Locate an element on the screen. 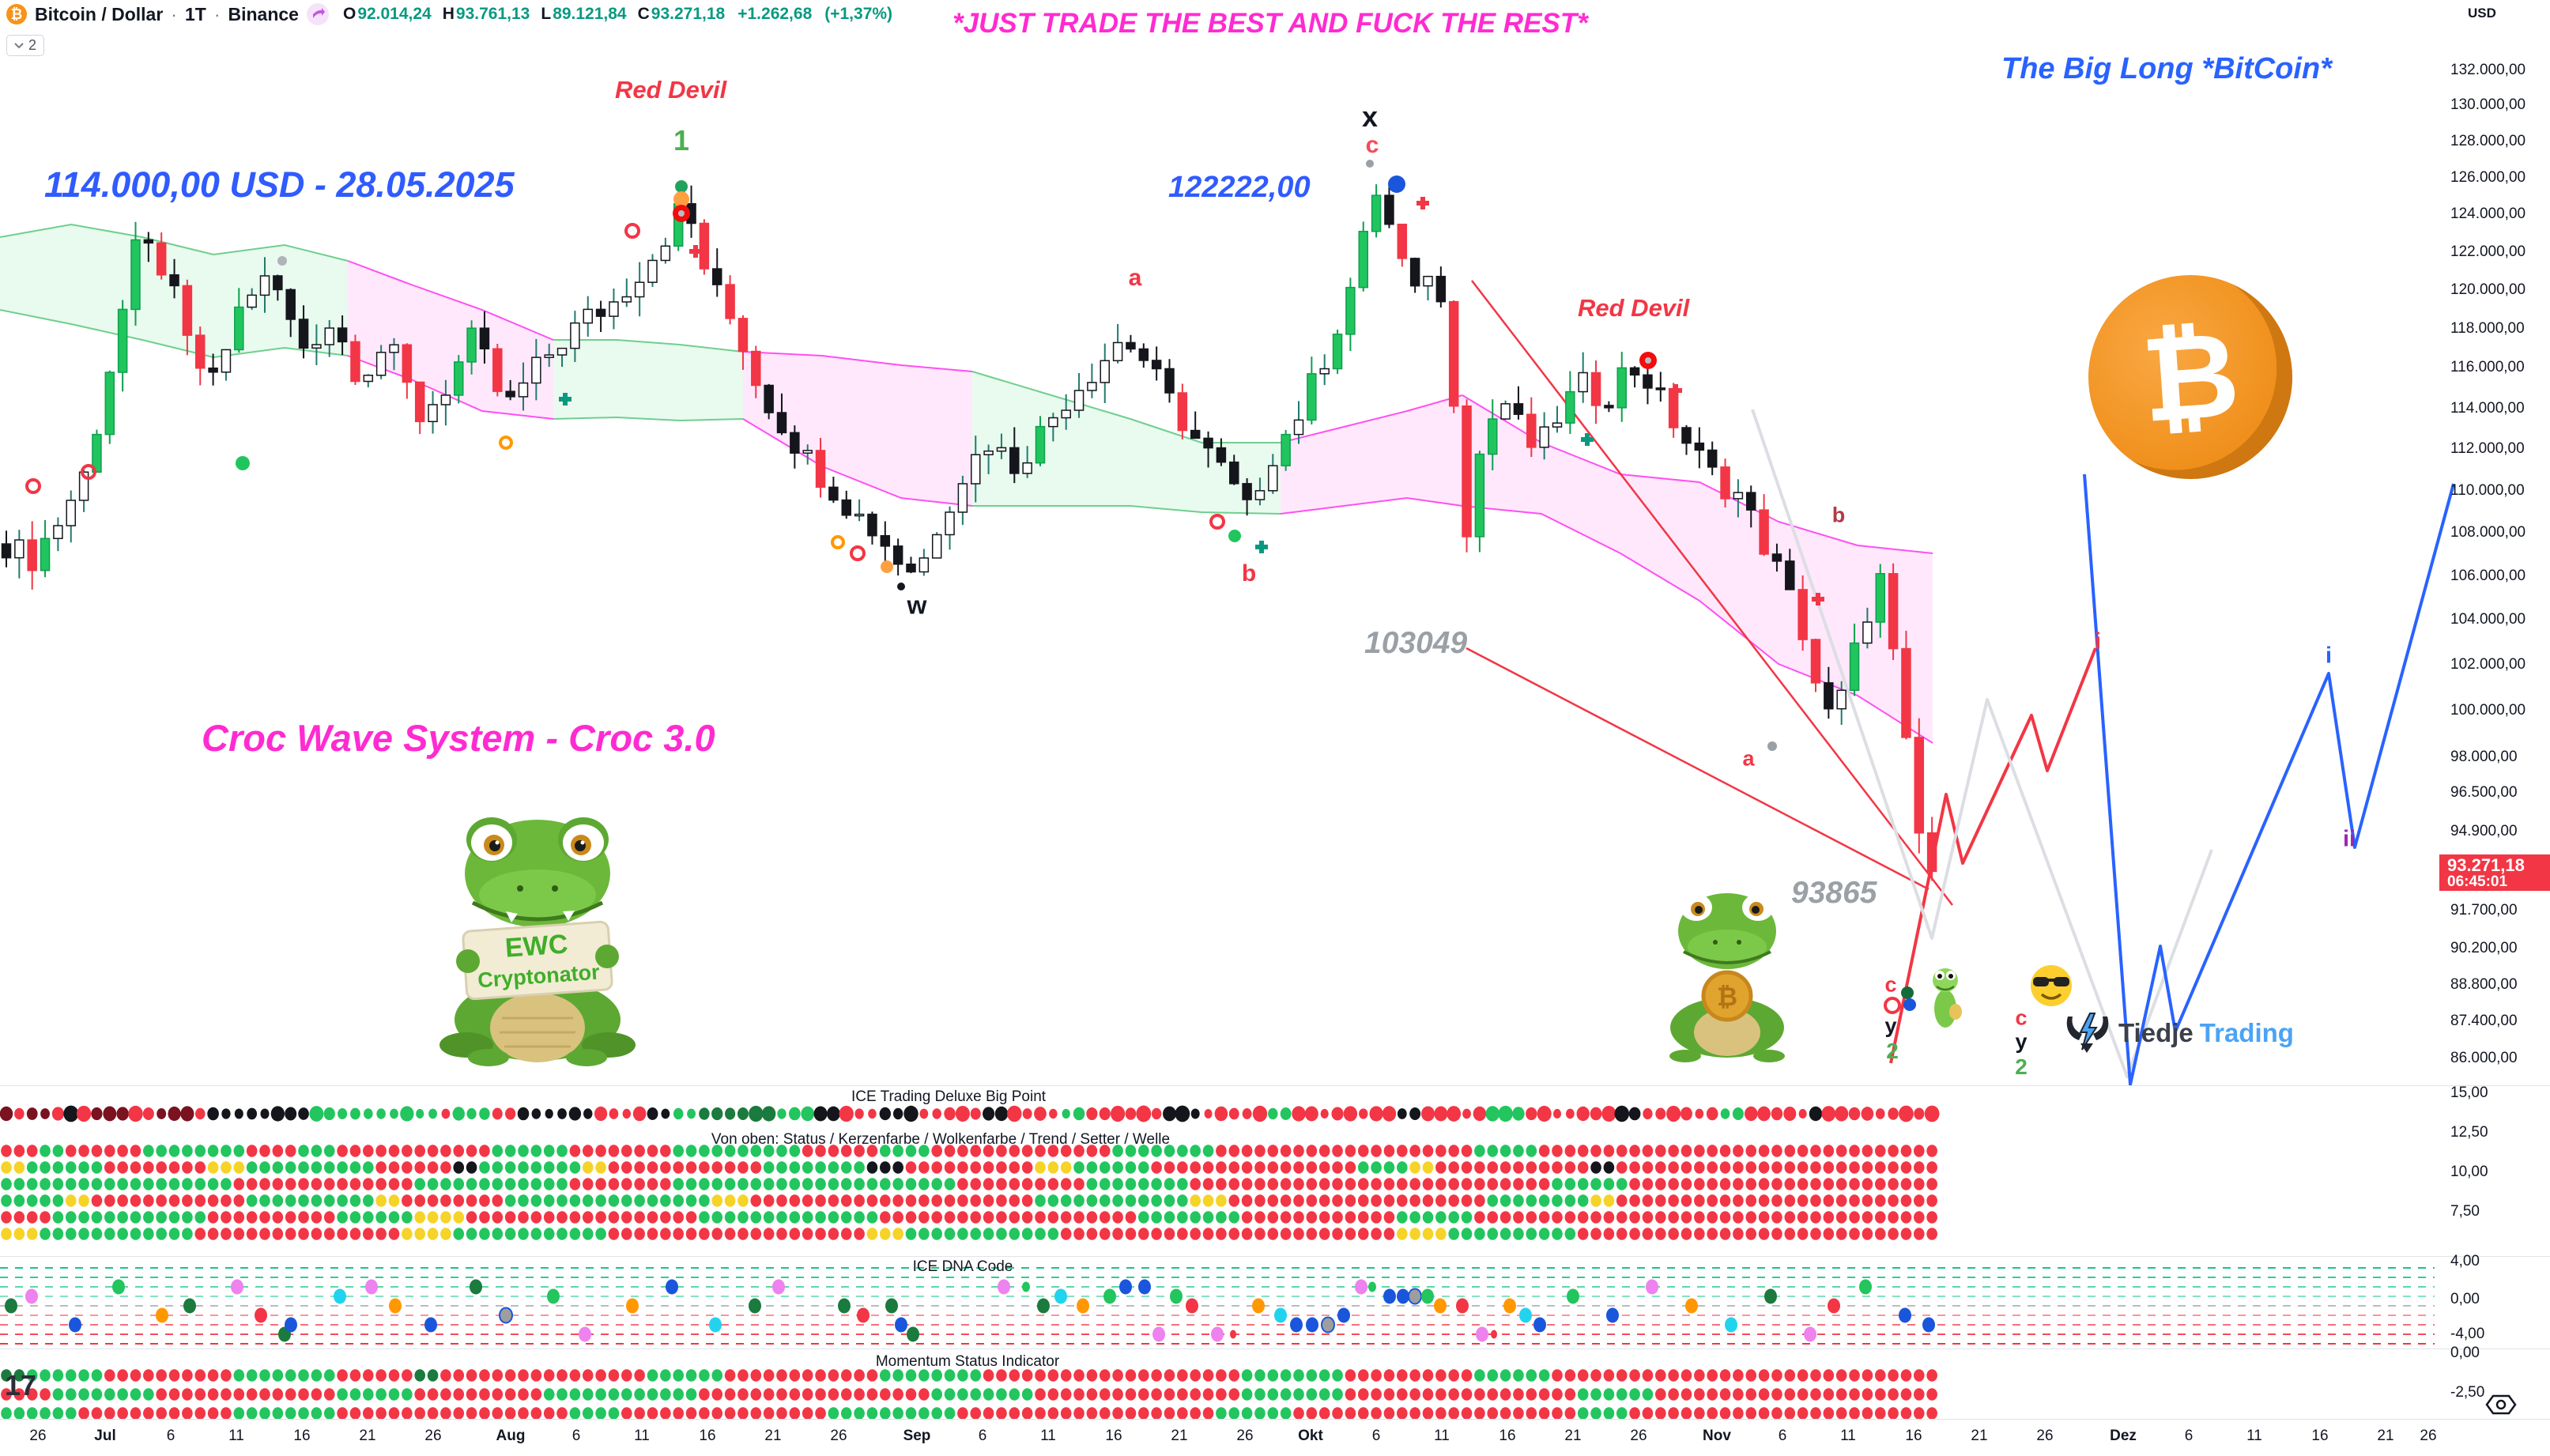 This screenshot has height=1456, width=2550. momentum-panel-title: Momentum Status Indicator is located at coordinates (968, 1361).